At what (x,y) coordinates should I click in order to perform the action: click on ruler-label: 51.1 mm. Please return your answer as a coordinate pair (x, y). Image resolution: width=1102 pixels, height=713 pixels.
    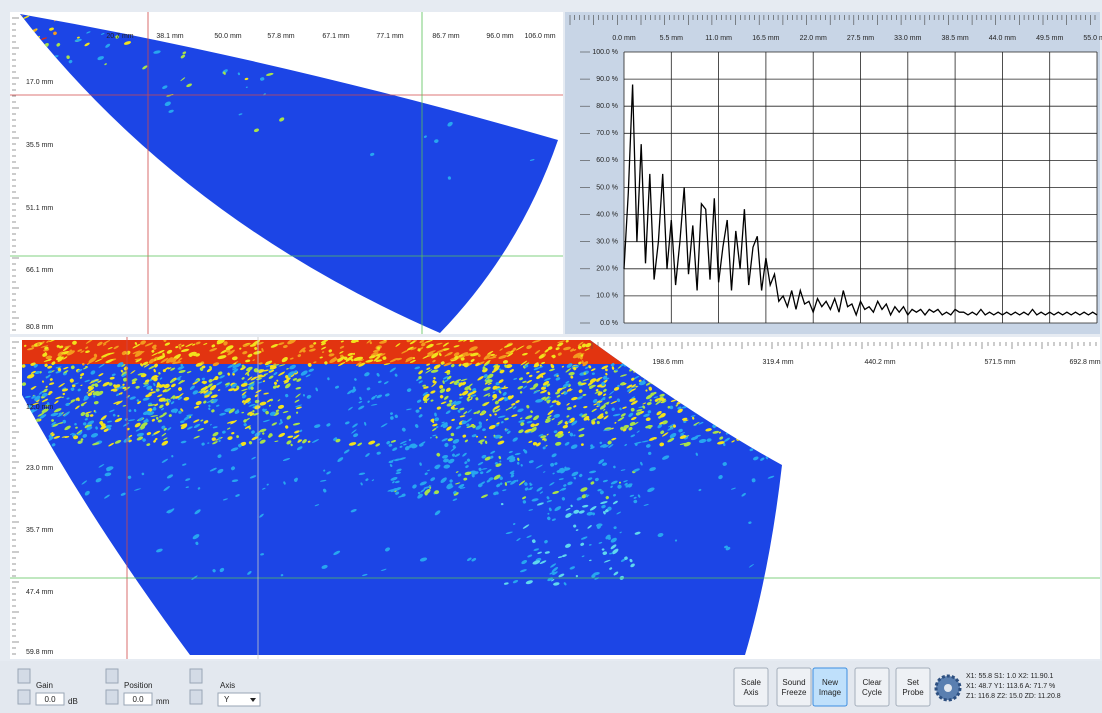
    Looking at the image, I should click on (39, 208).